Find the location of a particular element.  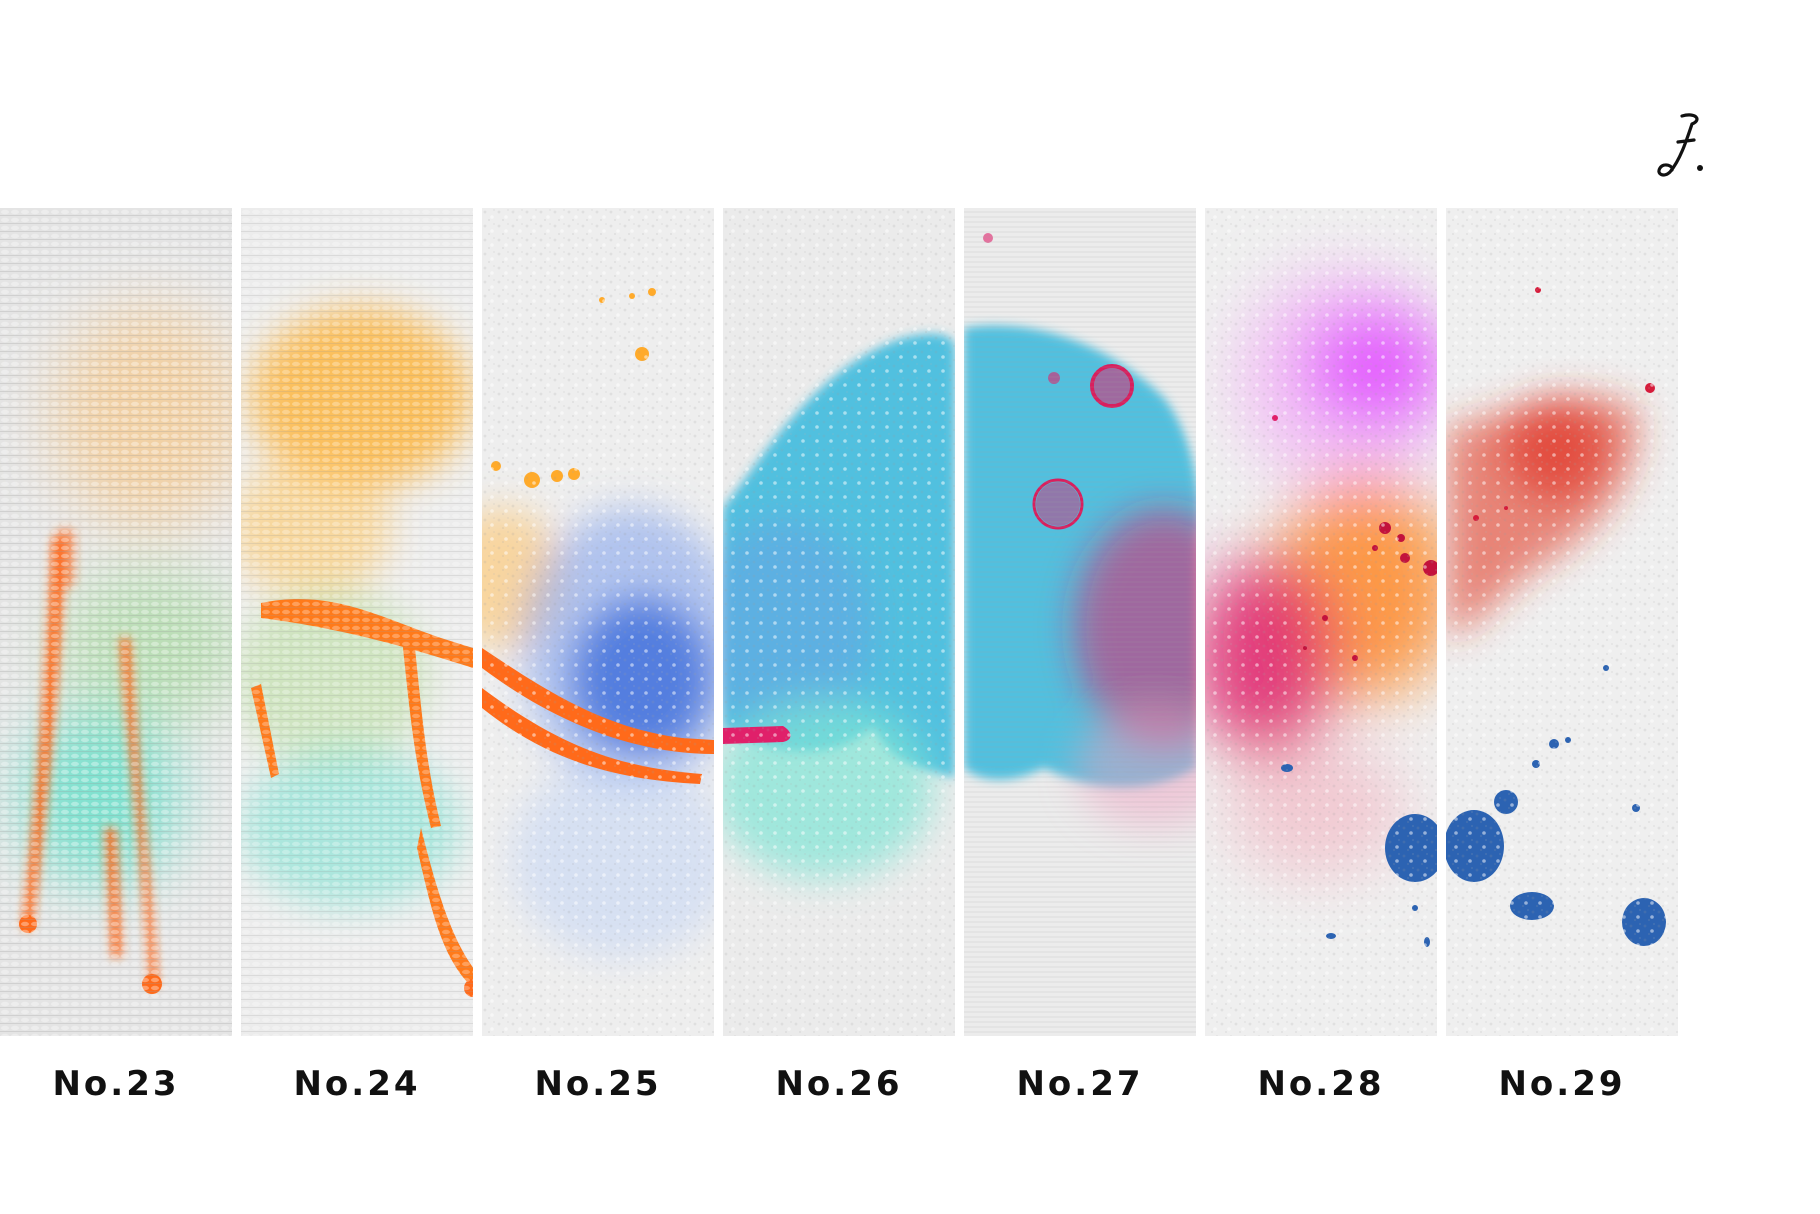

swatch-label: No.29 is located at coordinates (1562, 1084).